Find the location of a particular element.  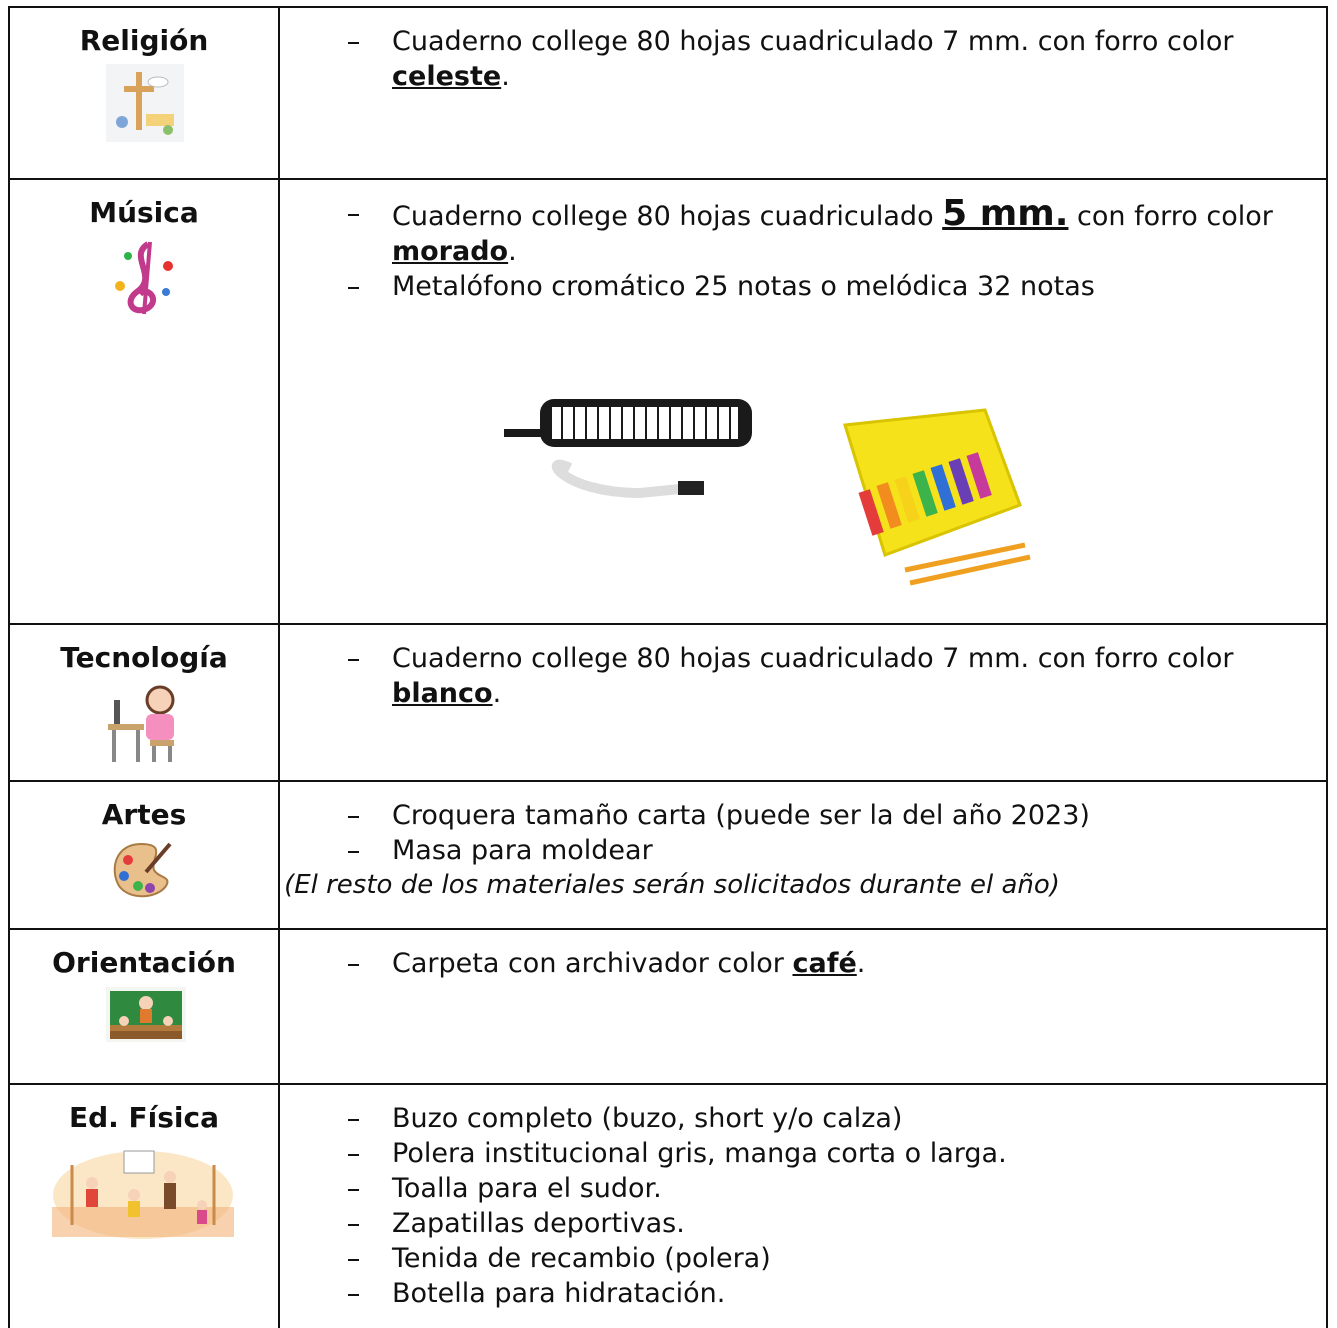

item-text: con forro color is located at coordinates (1170, 216).